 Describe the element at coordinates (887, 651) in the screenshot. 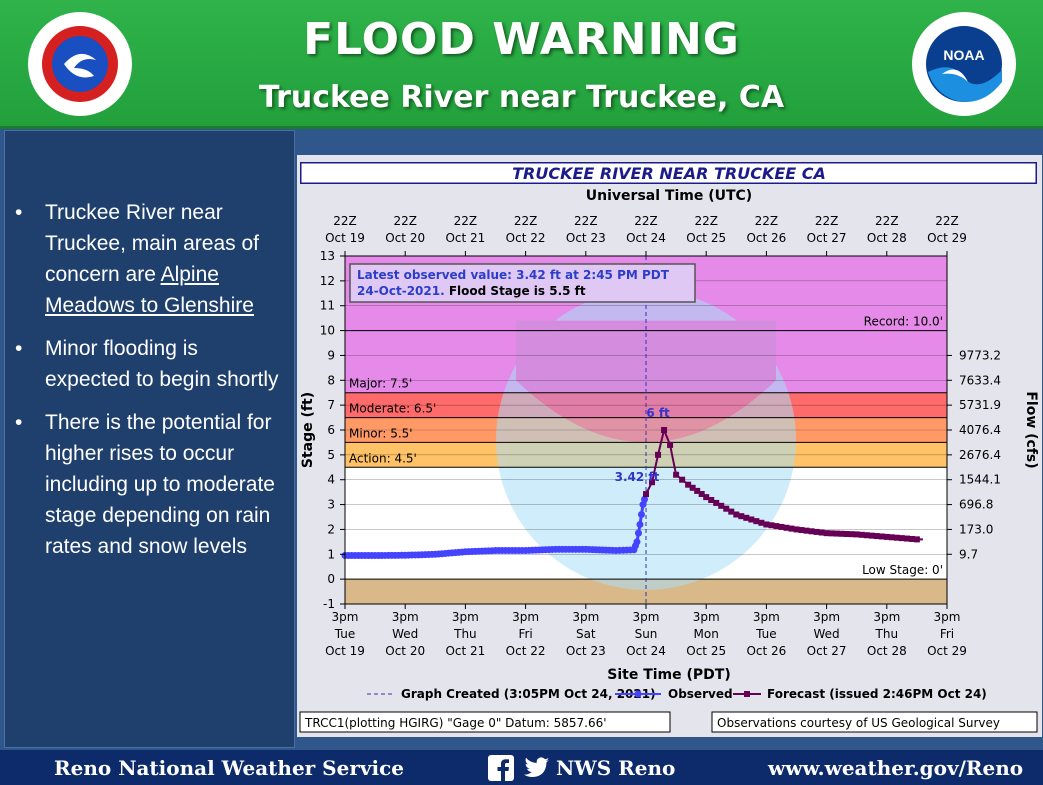

I see `pdt-tick-label: Oct 28` at that location.